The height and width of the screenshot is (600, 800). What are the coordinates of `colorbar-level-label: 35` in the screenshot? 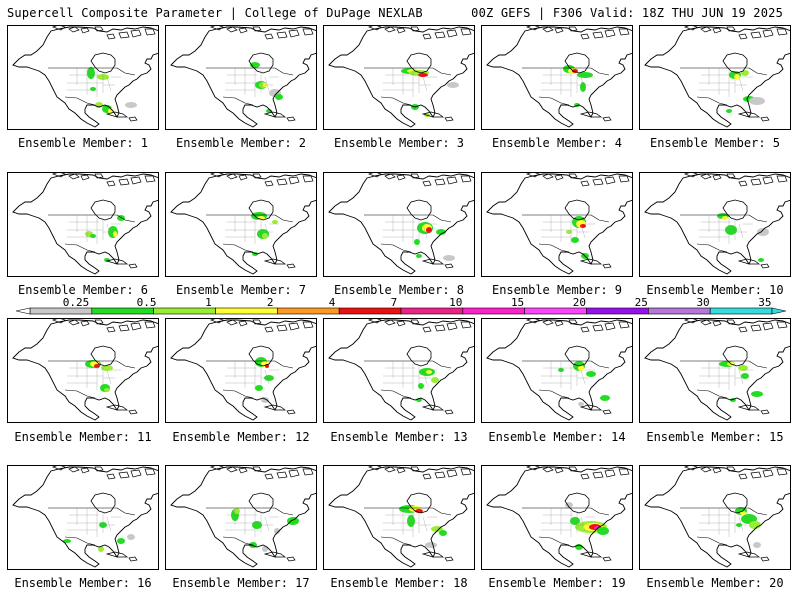 It's located at (764, 302).